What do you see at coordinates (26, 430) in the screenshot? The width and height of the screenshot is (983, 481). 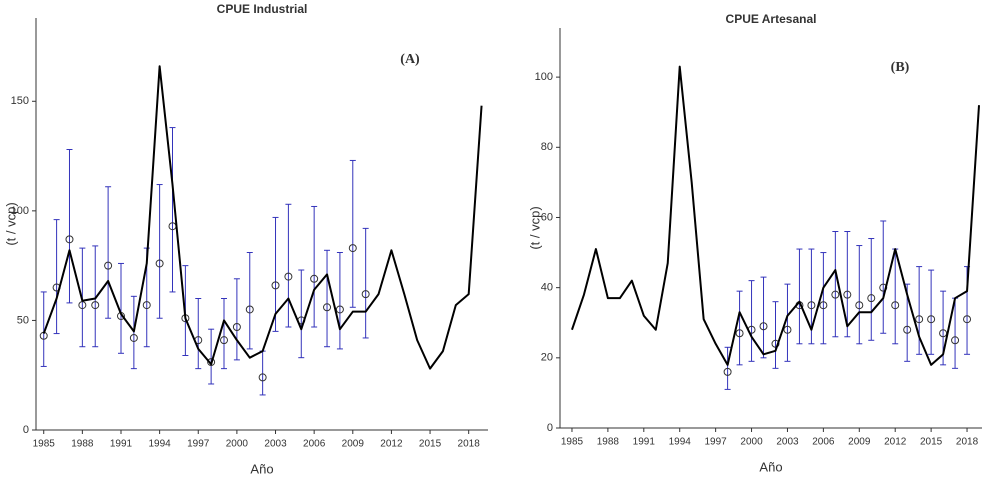 I see `y-tick-label: 0` at bounding box center [26, 430].